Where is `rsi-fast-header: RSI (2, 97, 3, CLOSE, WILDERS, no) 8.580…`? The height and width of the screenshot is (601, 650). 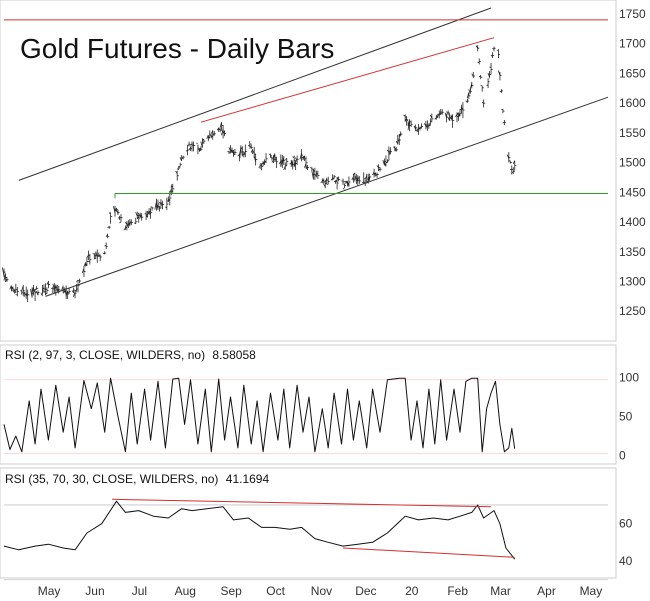
rsi-fast-header: RSI (2, 97, 3, CLOSE, WILDERS, no) 8.580… is located at coordinates (130, 355).